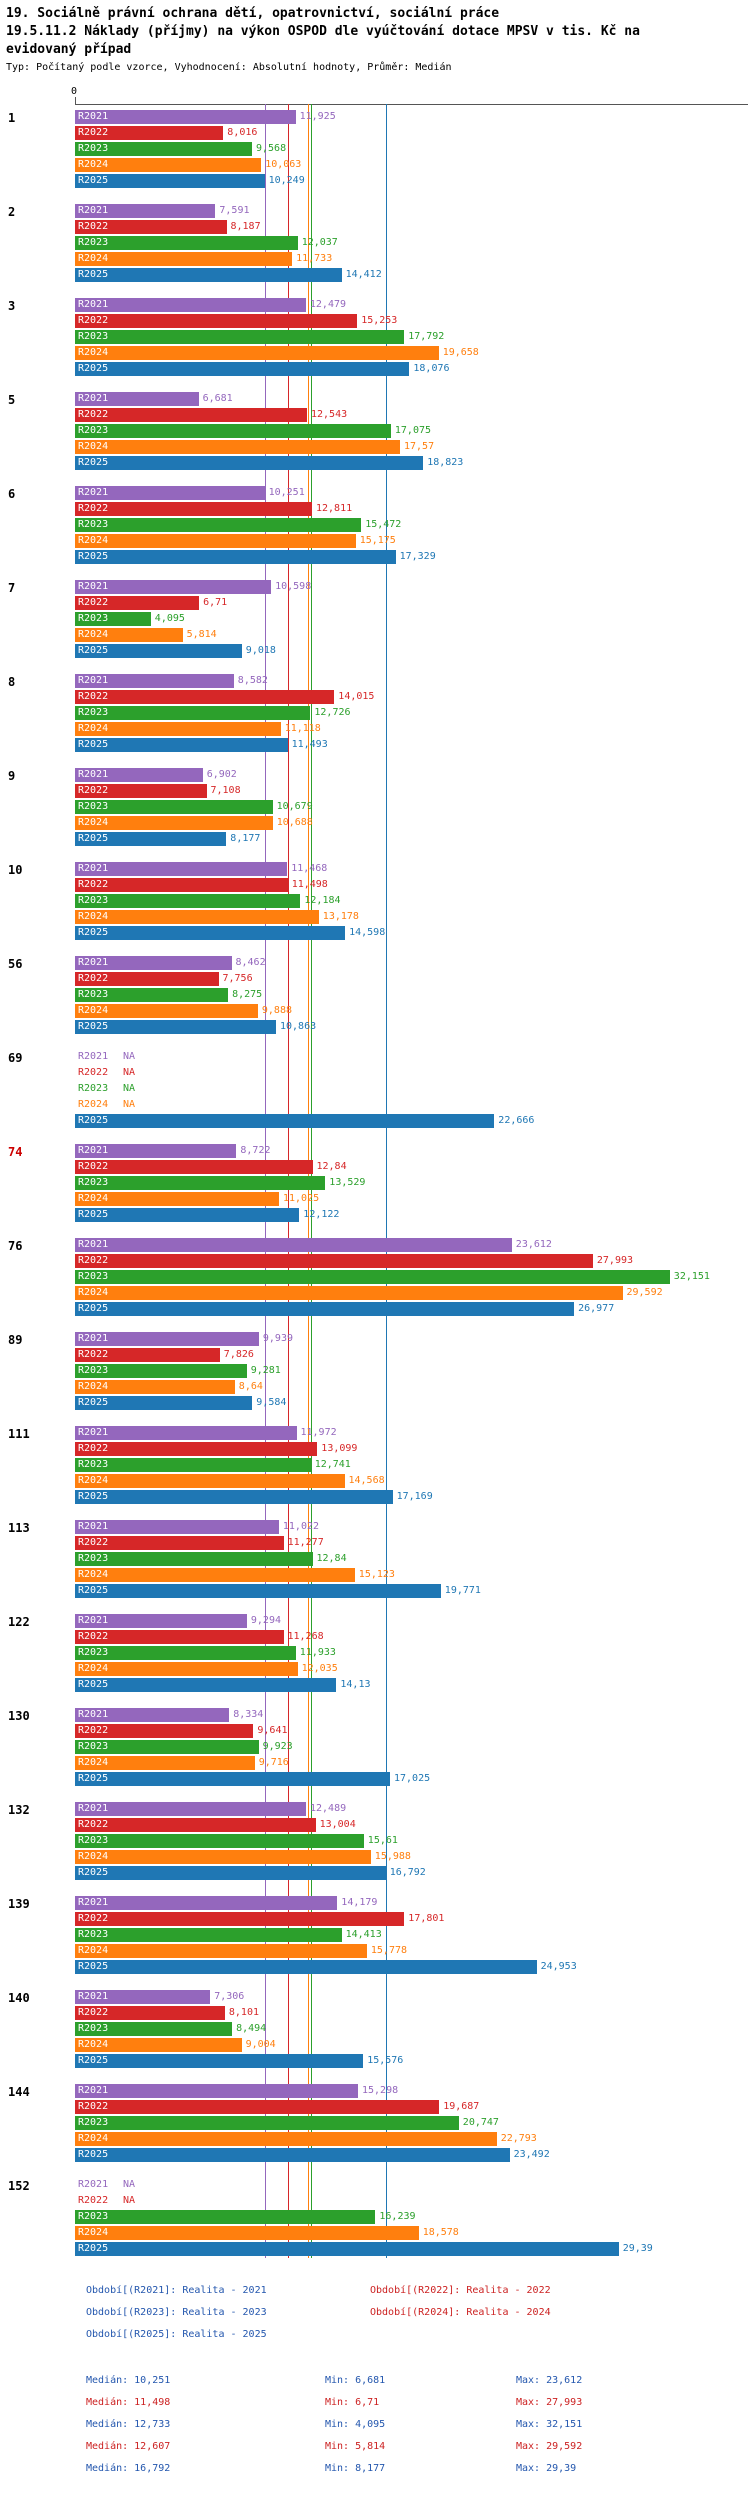 Image resolution: width=750 pixels, height=2502 pixels. I want to click on bar-value-label: 11,498, so click(309, 884).